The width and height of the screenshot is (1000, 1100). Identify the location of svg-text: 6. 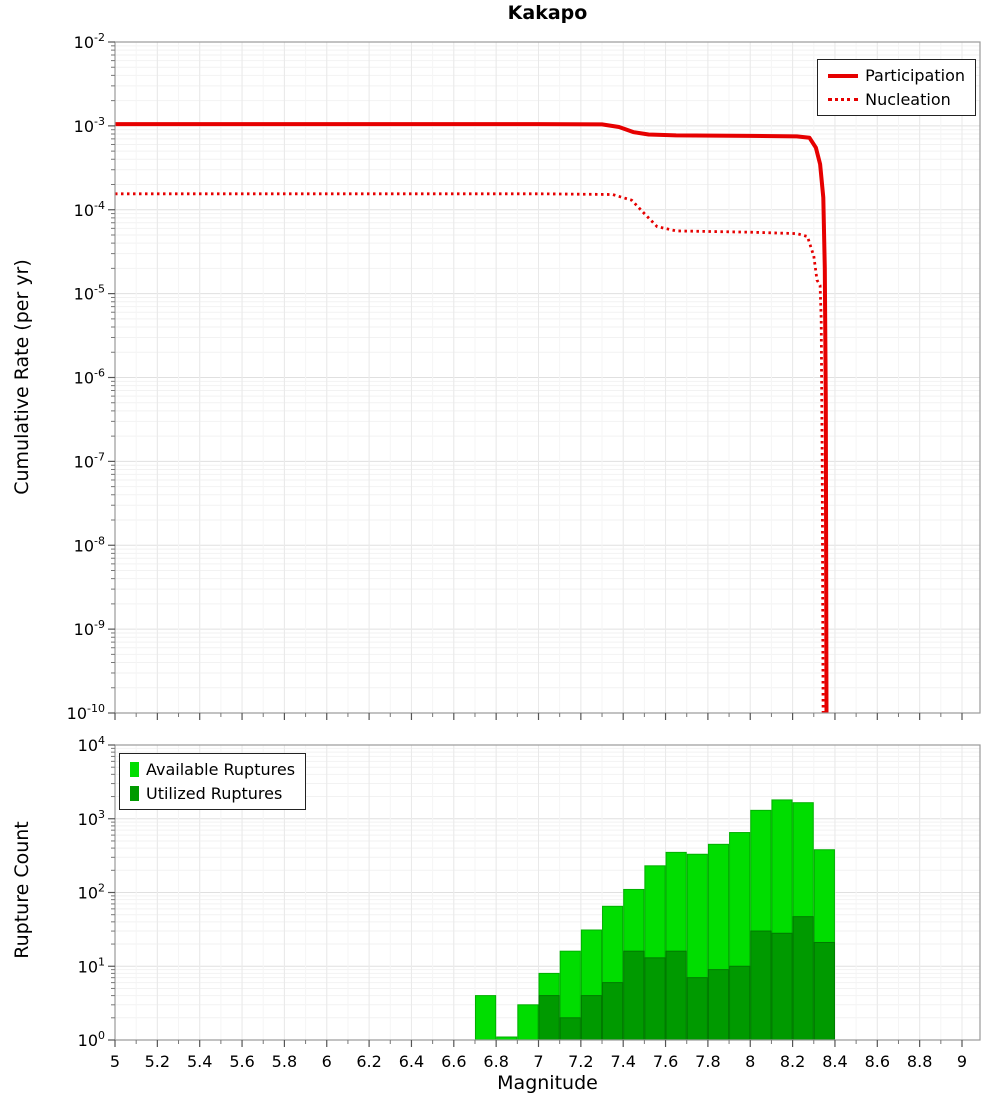
(327, 1061).